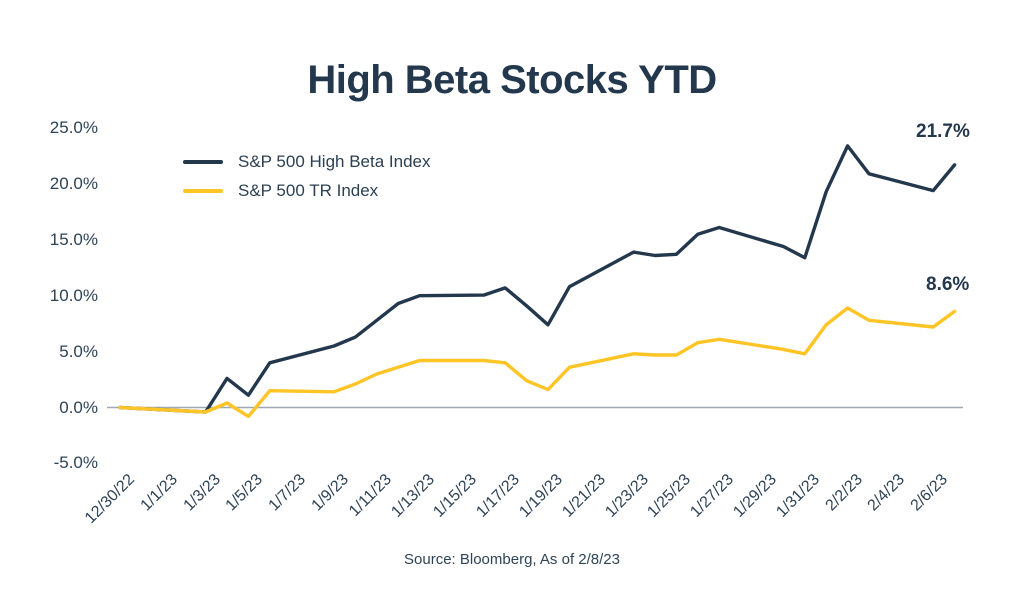 The image size is (1024, 604). I want to click on y-tick-label: 10.0%, so click(73, 295).